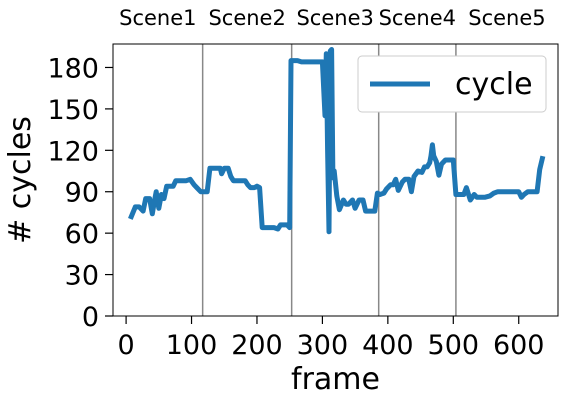  Describe the element at coordinates (335, 379) in the screenshot. I see `x-axis-label: frame` at that location.